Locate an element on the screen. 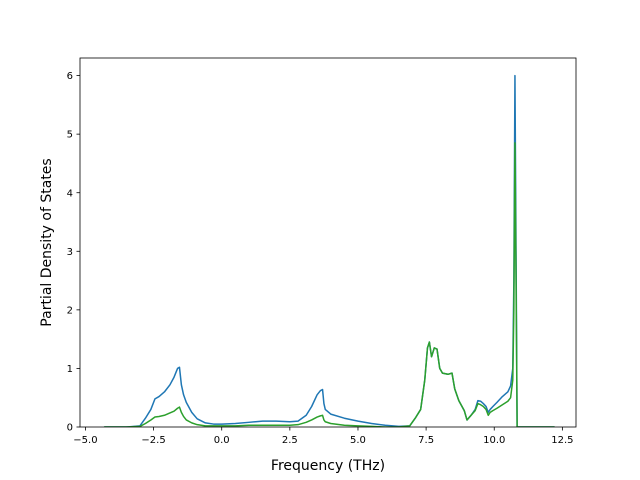 This screenshot has width=640, height=480. x-tick-label: −5.0 is located at coordinates (85, 440).